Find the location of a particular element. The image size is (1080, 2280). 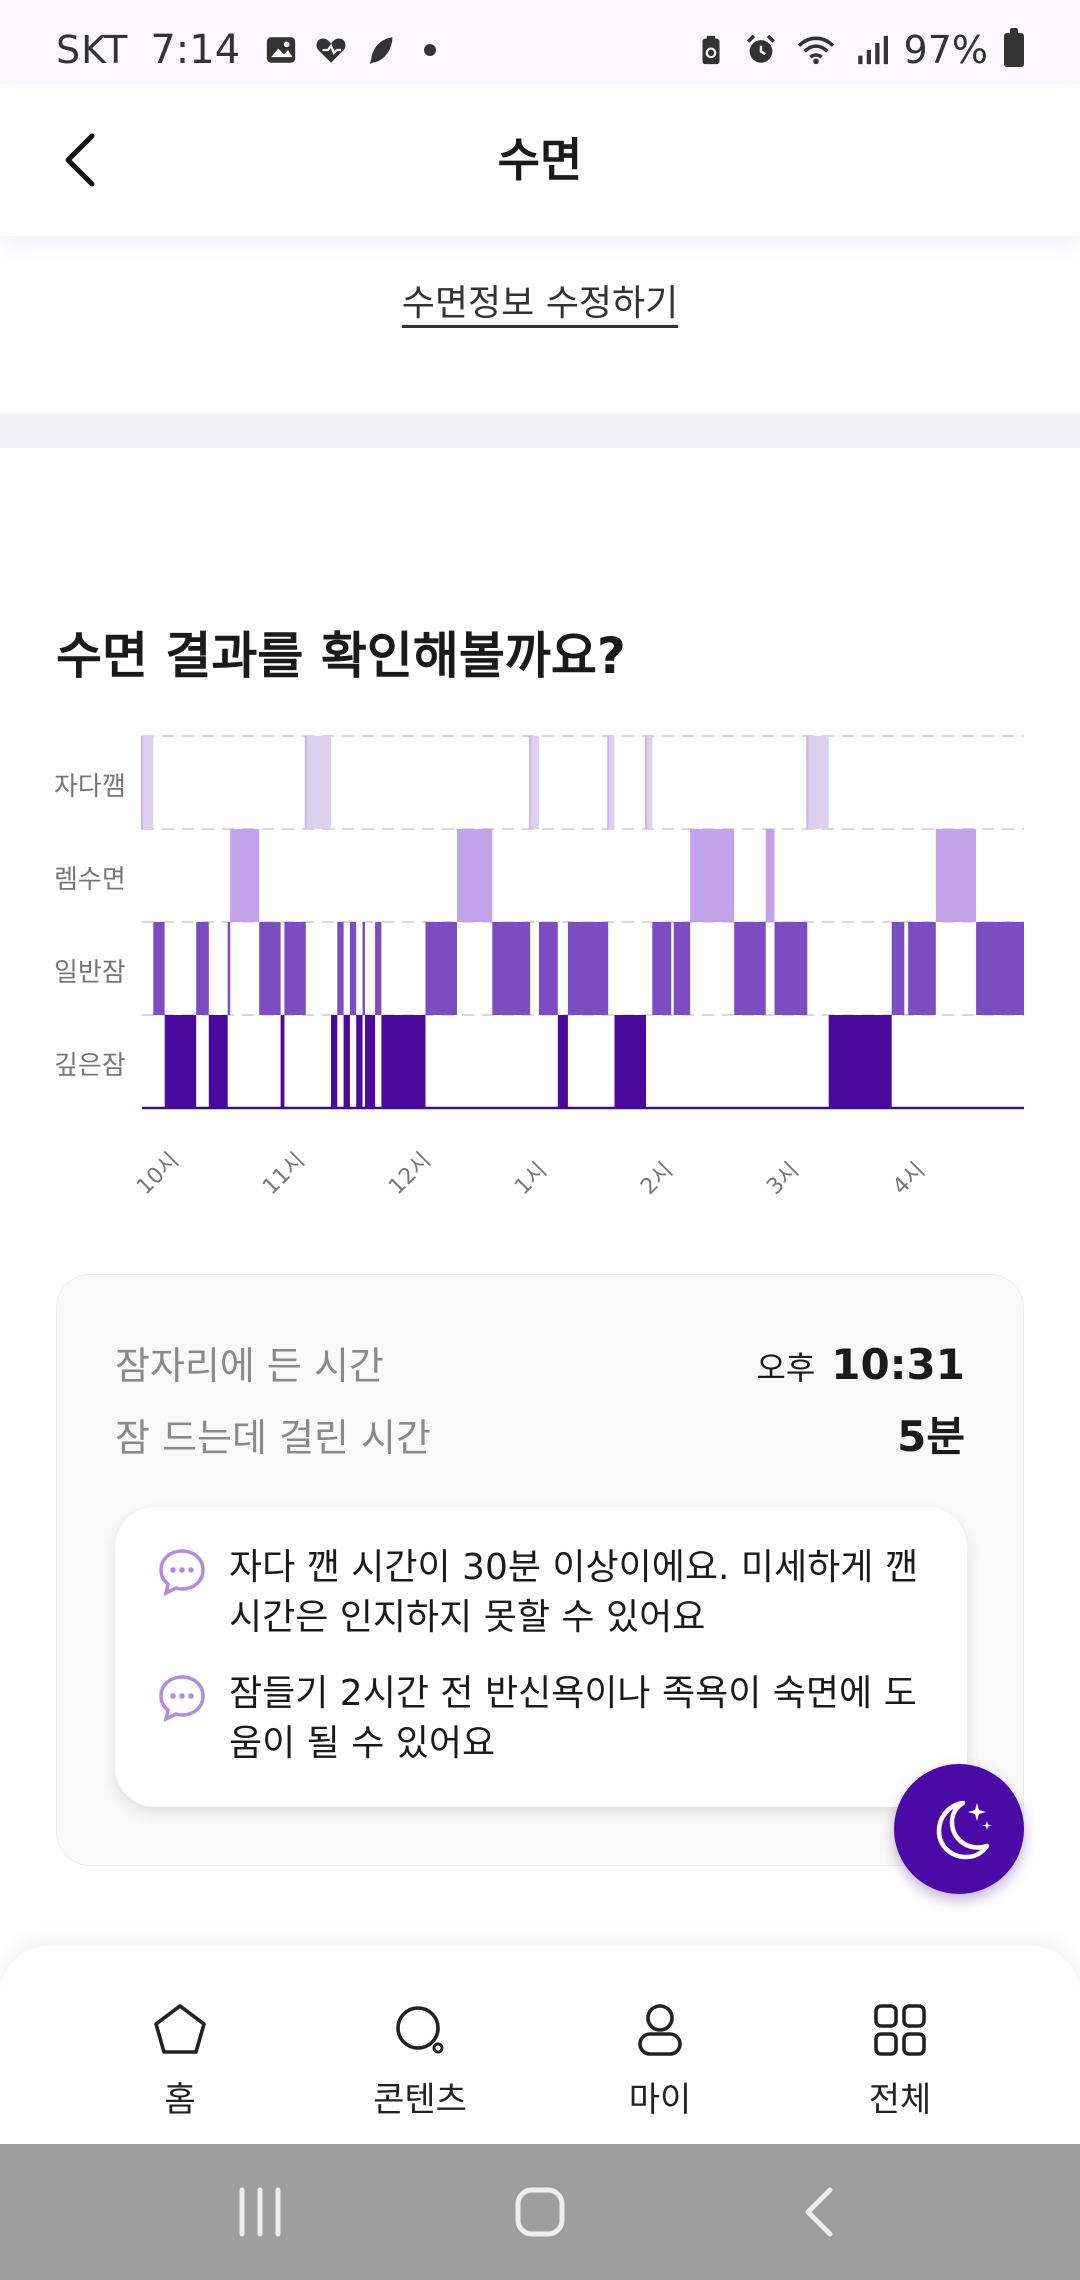

nav-label-home: 홈 is located at coordinates (180, 2100).